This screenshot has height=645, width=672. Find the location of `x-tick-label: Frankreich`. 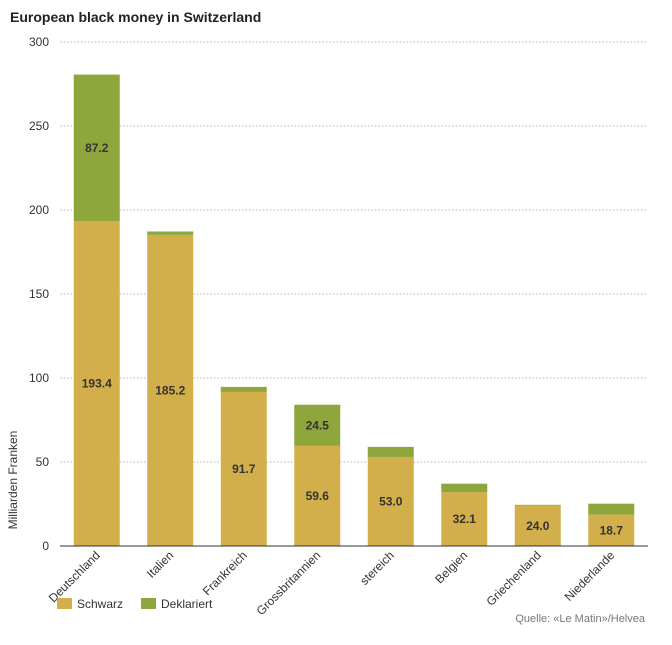

x-tick-label: Frankreich is located at coordinates (225, 573).